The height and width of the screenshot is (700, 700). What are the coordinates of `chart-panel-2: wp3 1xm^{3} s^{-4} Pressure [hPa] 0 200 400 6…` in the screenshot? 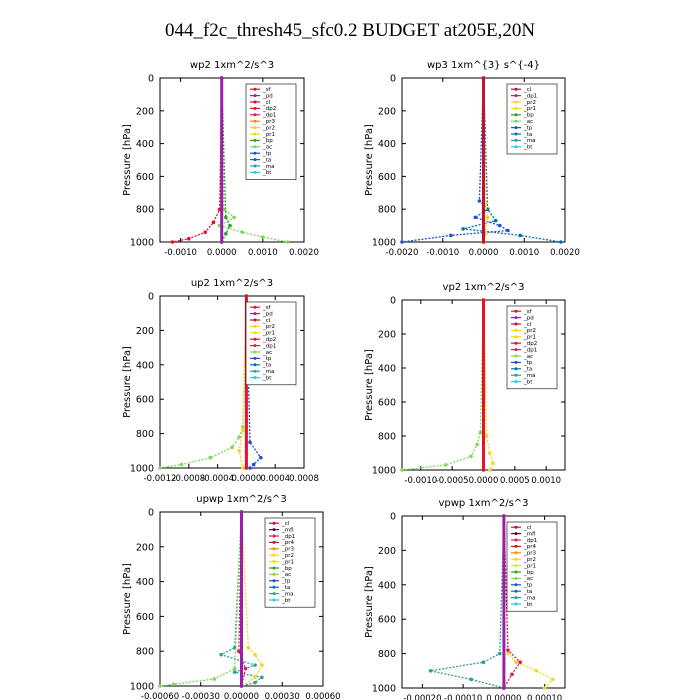 It's located at (472, 159).